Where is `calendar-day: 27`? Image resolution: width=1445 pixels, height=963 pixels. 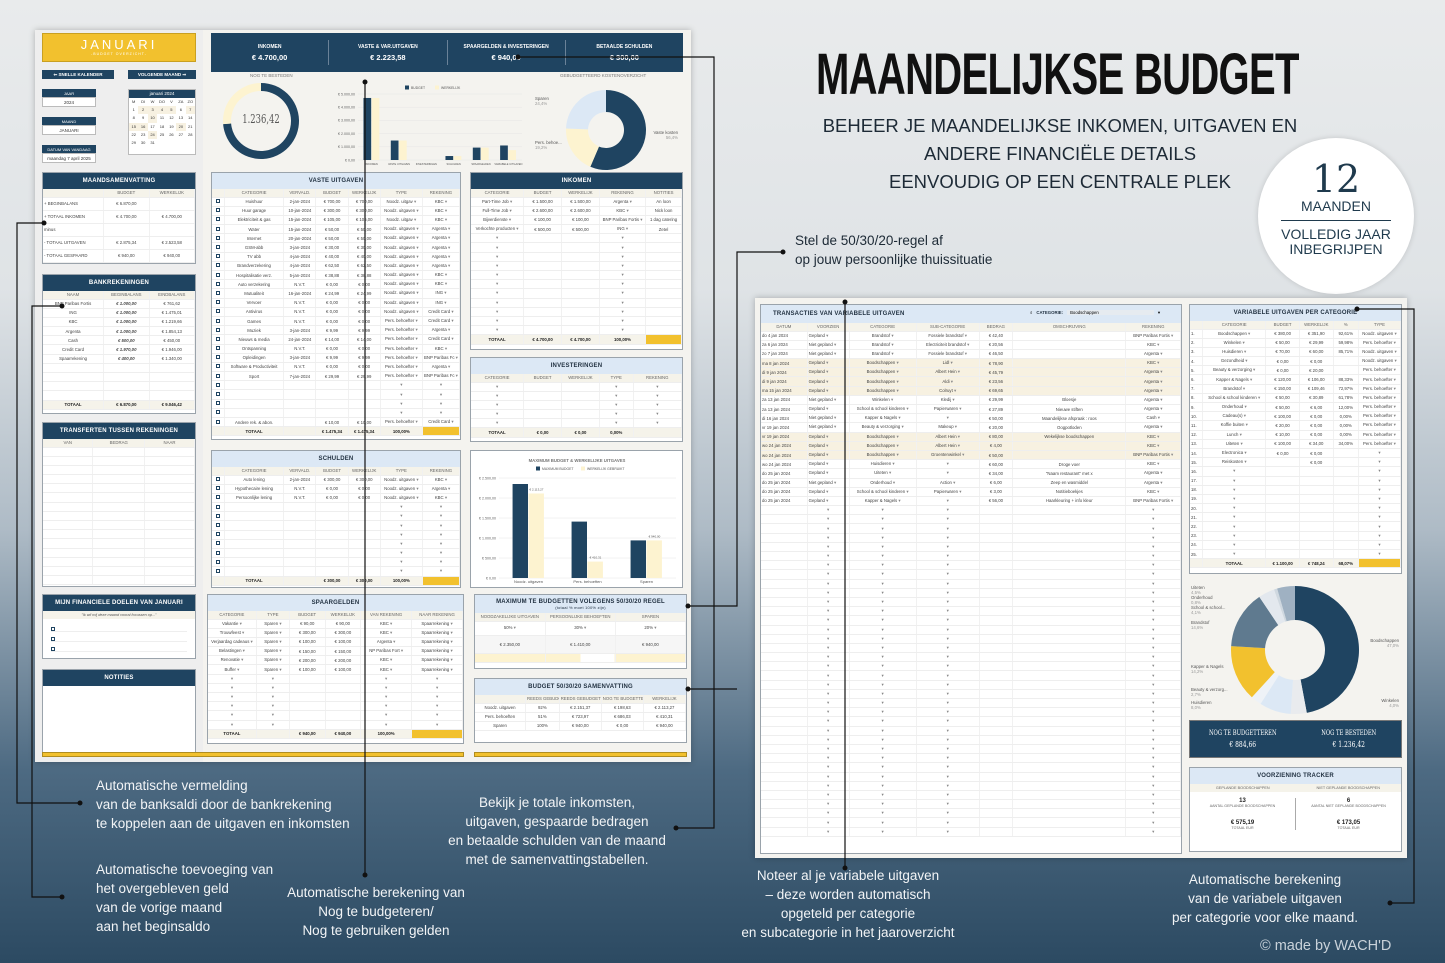
calendar-day: 27 is located at coordinates (181, 134).